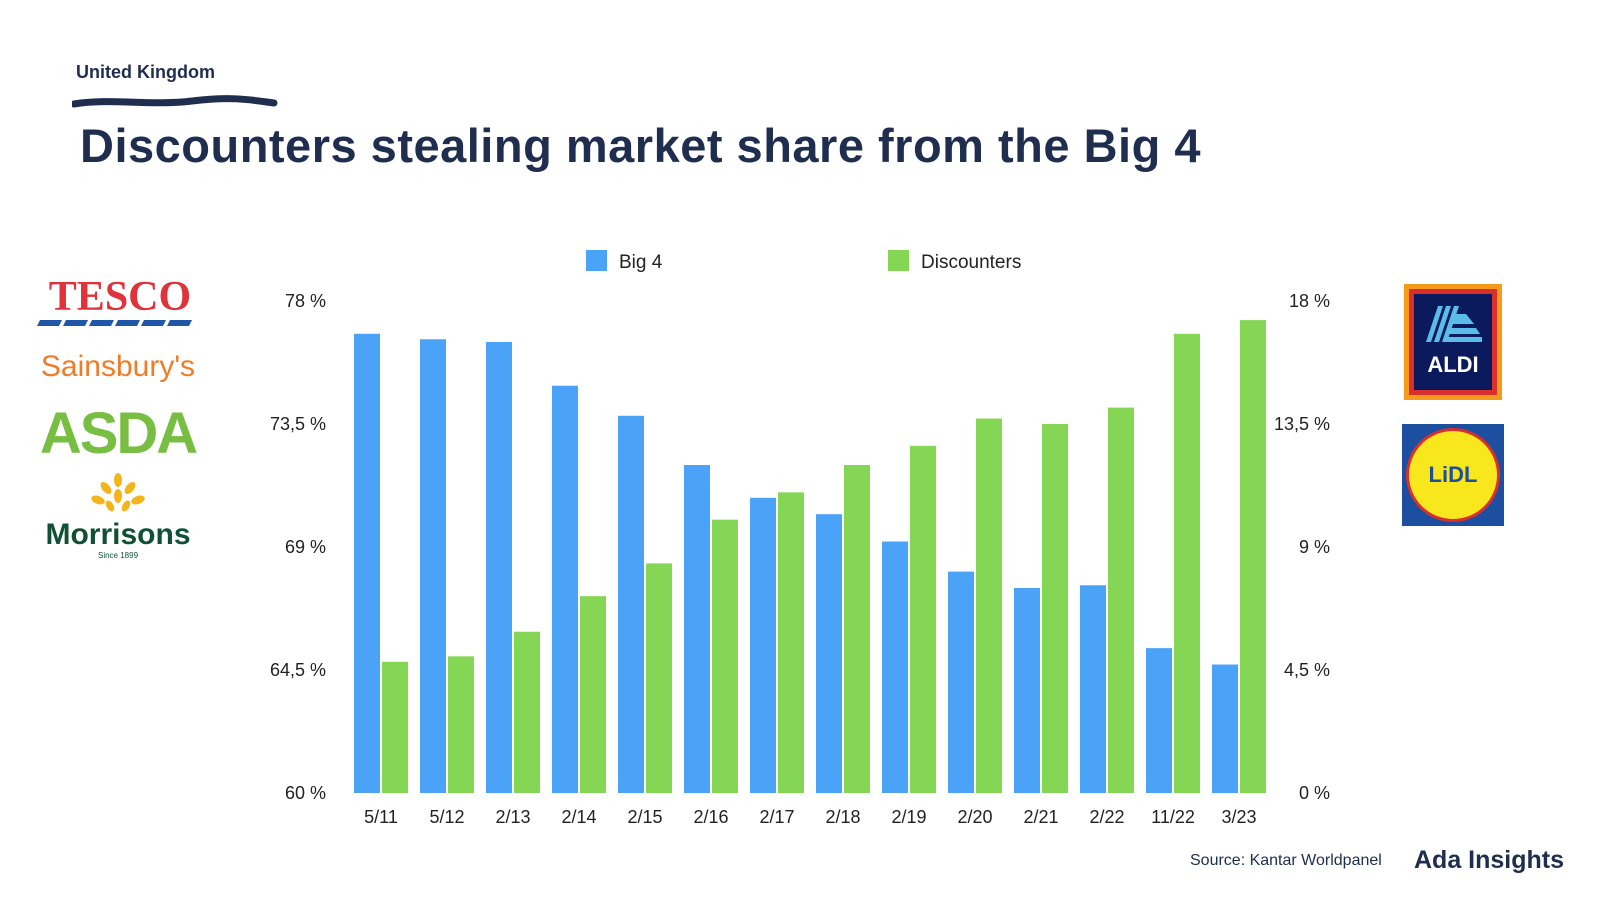  What do you see at coordinates (776, 817) in the screenshot?
I see `x-tick-label-6: 2/17` at bounding box center [776, 817].